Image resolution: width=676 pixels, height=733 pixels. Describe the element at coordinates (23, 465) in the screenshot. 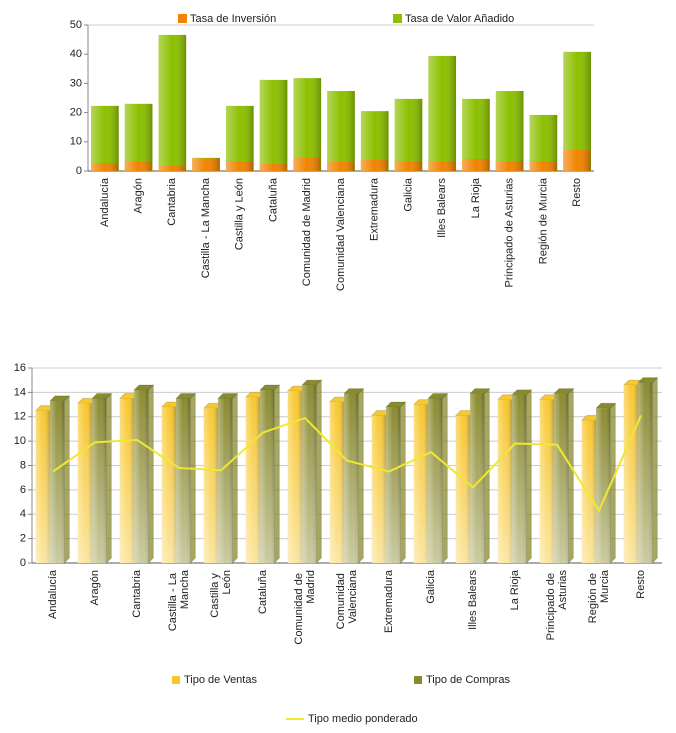

I see `y-tick-label: 8` at that location.